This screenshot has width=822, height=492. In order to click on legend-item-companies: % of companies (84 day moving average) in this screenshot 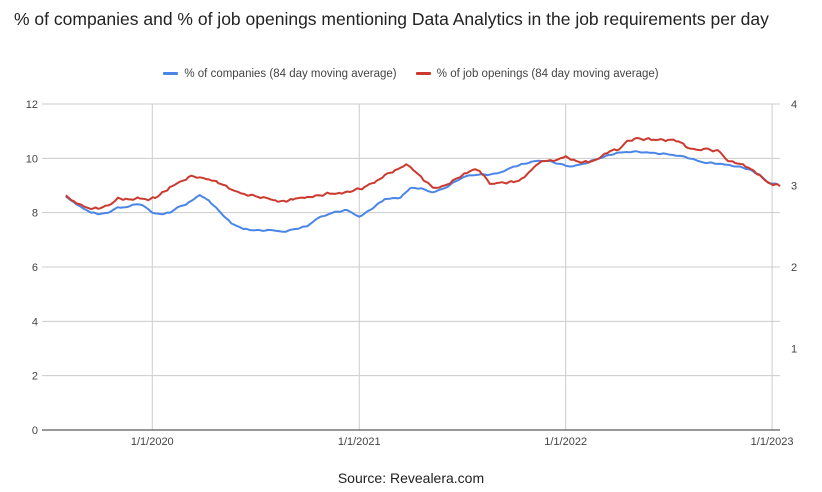, I will do `click(280, 73)`.